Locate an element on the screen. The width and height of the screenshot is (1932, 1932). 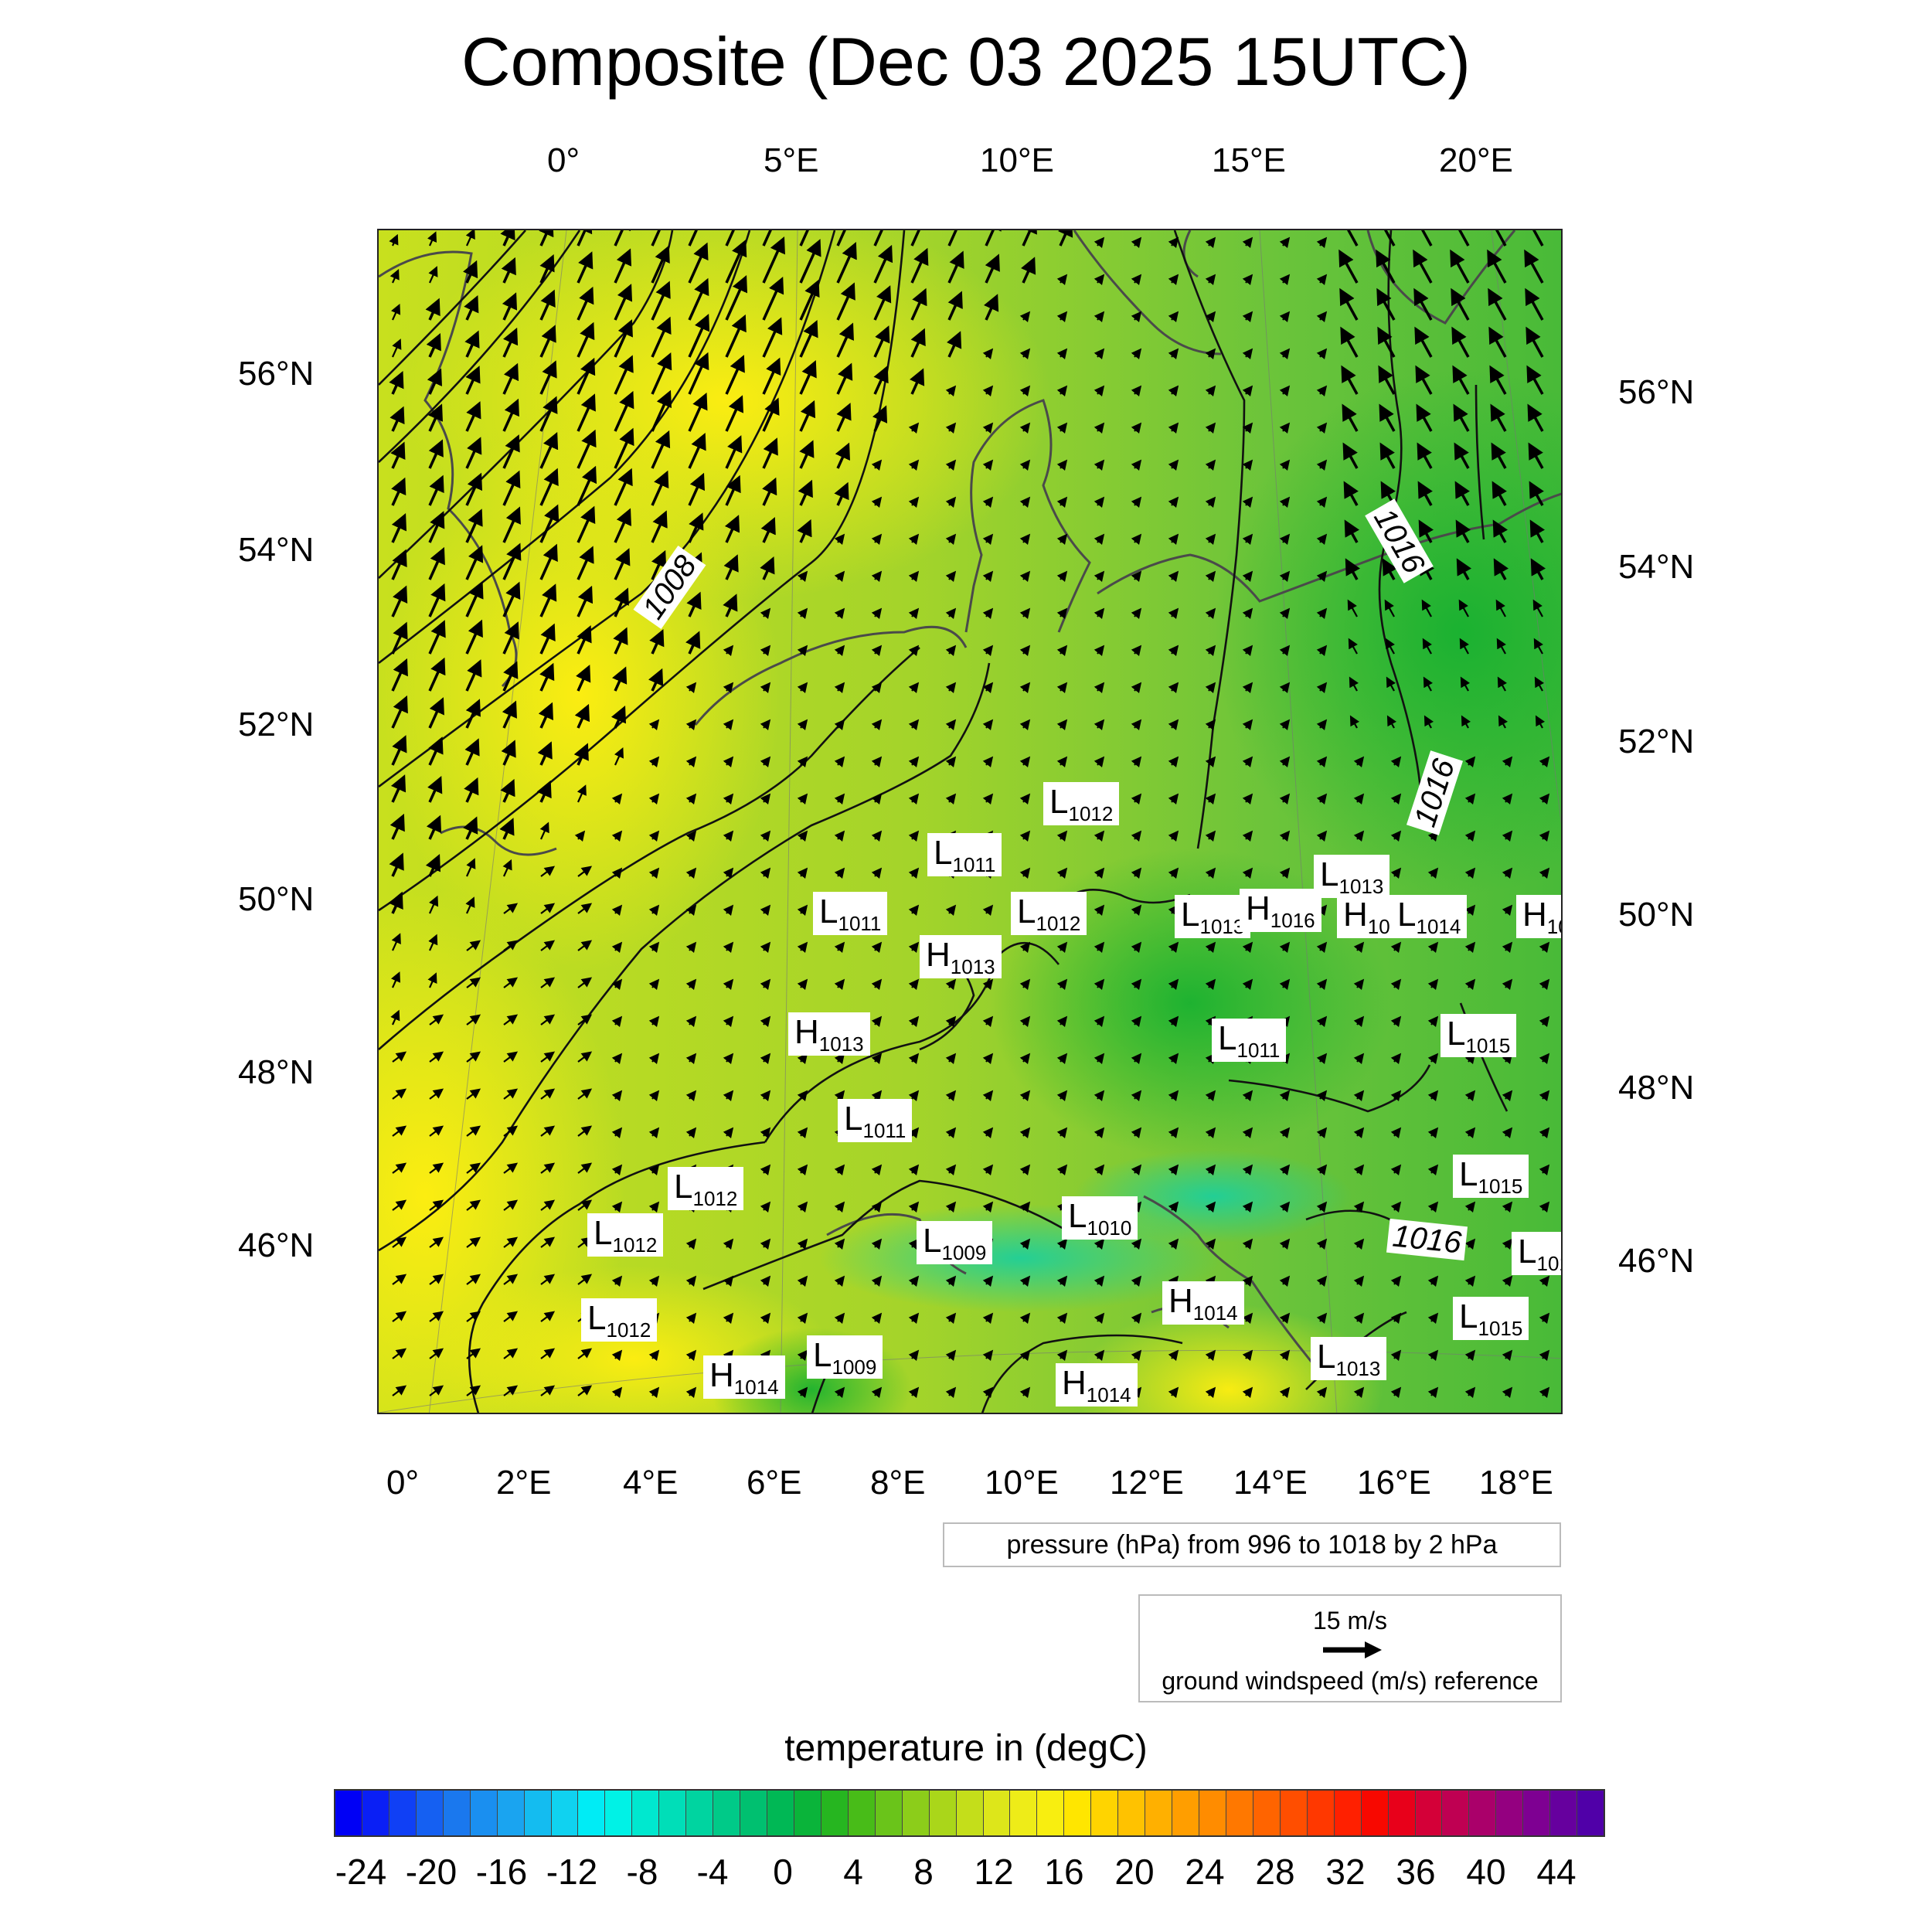
map-title: Composite (Dec 03 2025 15UTC) is located at coordinates (966, 62).